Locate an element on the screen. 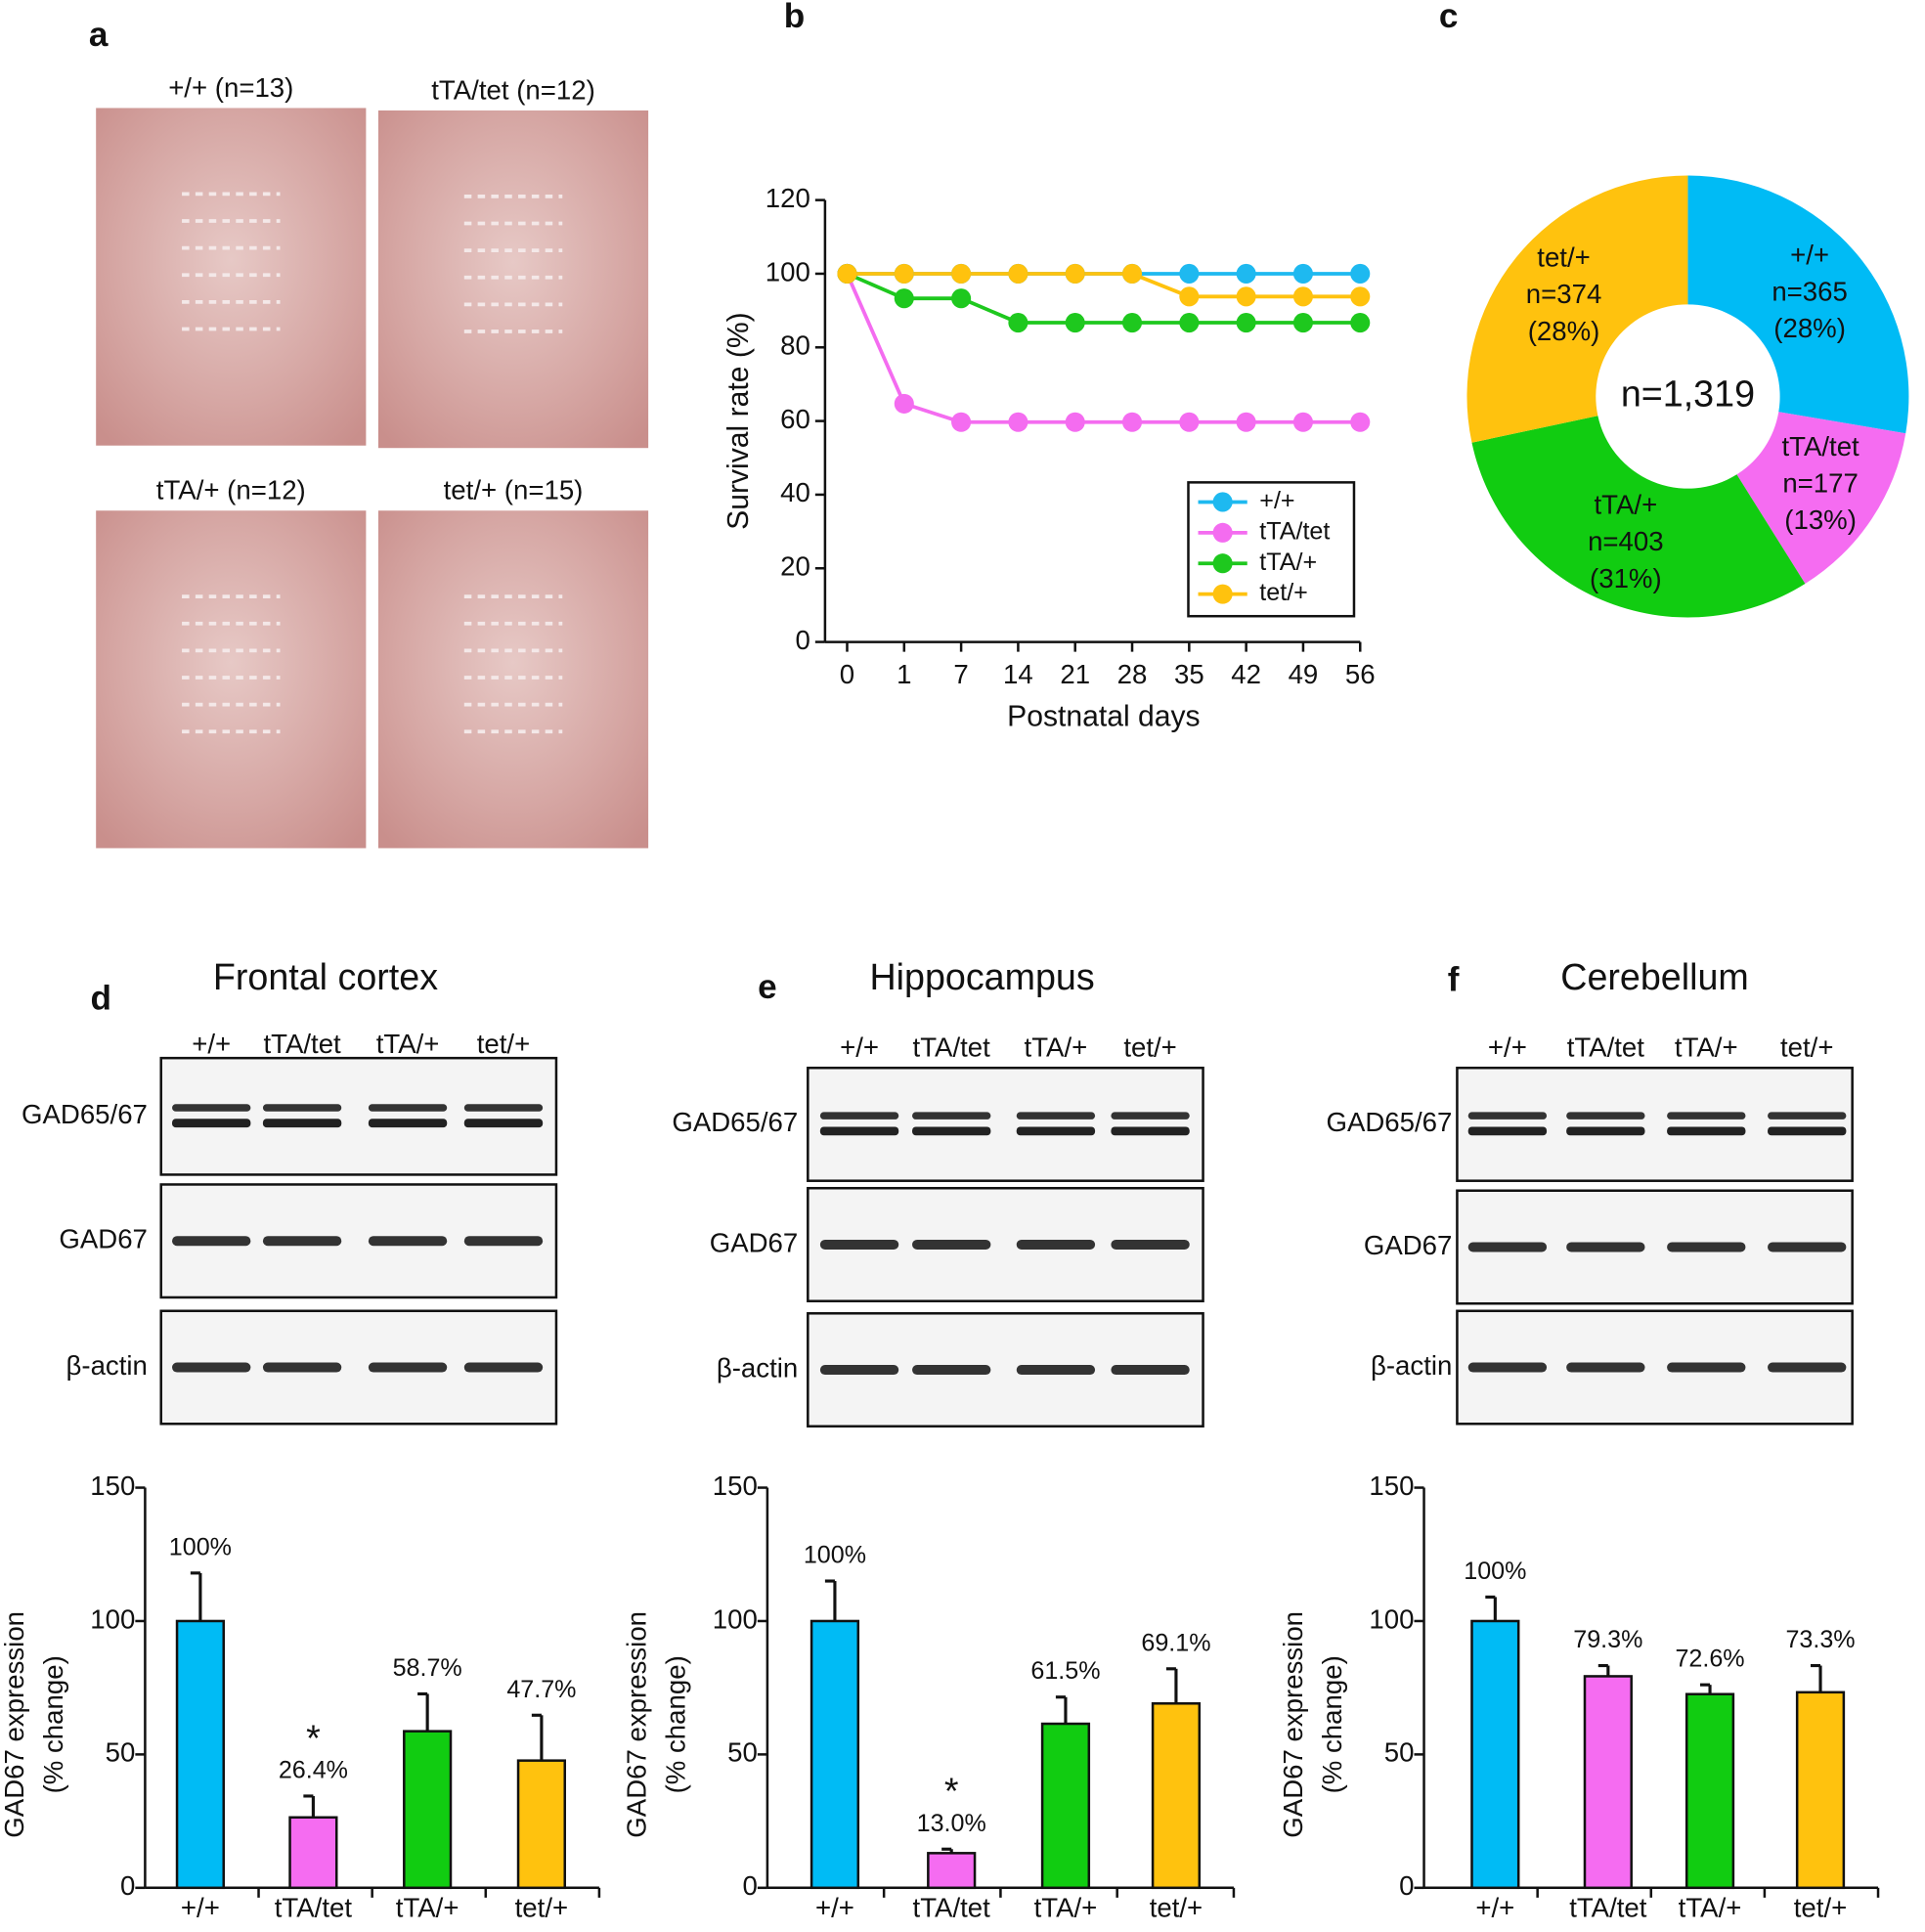  slice-count: n=177 is located at coordinates (1820, 483).